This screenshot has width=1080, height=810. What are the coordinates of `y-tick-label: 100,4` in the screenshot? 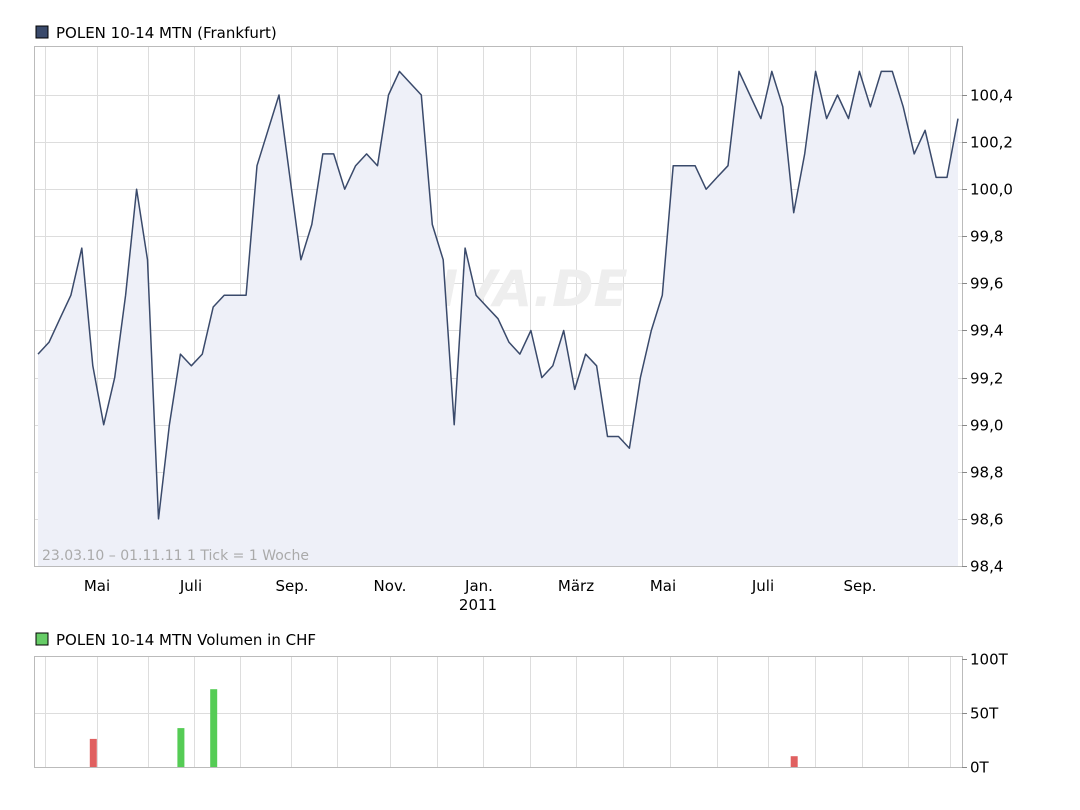 It's located at (991, 96).